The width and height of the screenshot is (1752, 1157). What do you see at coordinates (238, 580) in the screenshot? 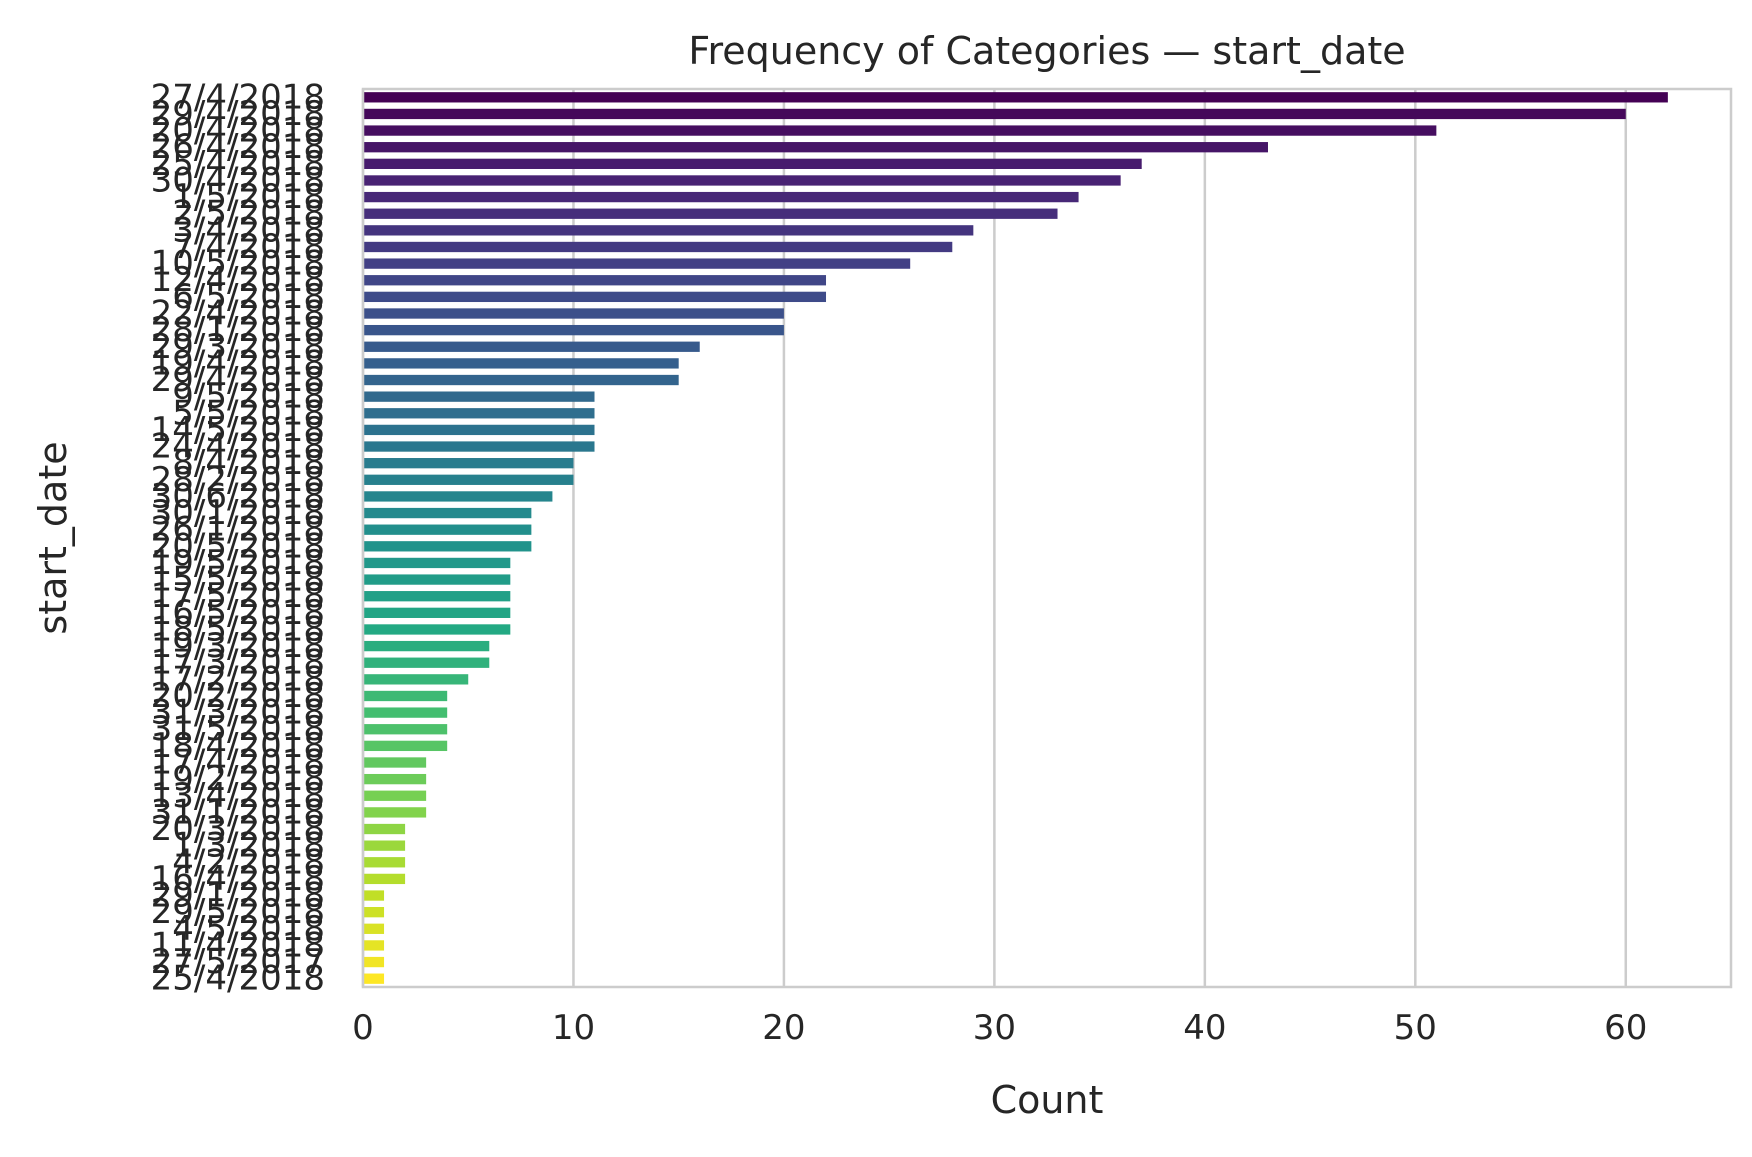
I see `y-tick-label: 15/5/2018` at bounding box center [238, 580].